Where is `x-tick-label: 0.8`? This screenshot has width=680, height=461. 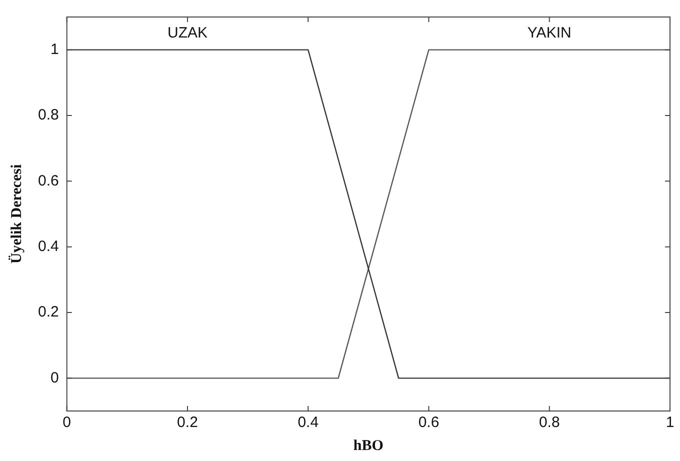 x-tick-label: 0.8 is located at coordinates (549, 423).